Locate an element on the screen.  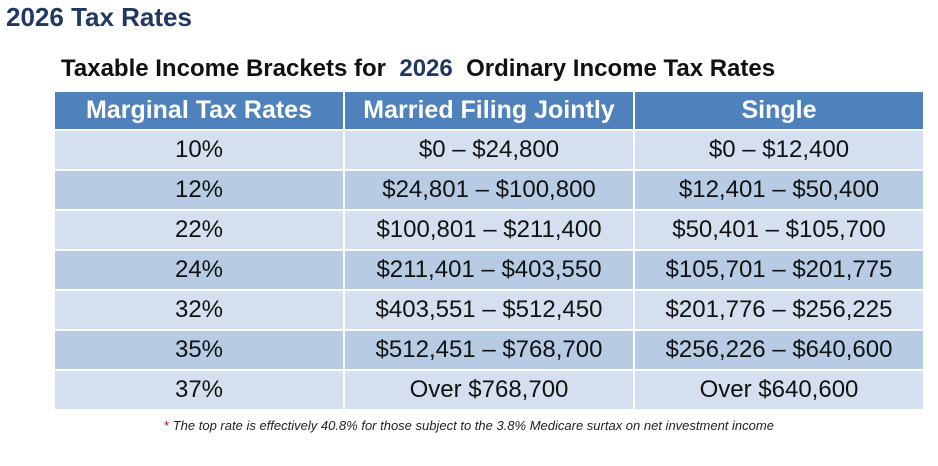
column-header-rate: Marginal Tax Rates is located at coordinates (200, 111).